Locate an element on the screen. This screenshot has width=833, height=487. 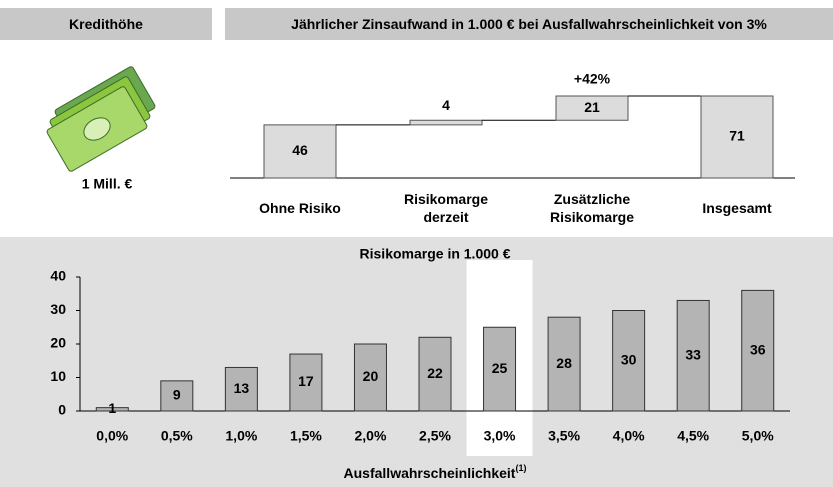
value-label: 9 is located at coordinates (177, 395).